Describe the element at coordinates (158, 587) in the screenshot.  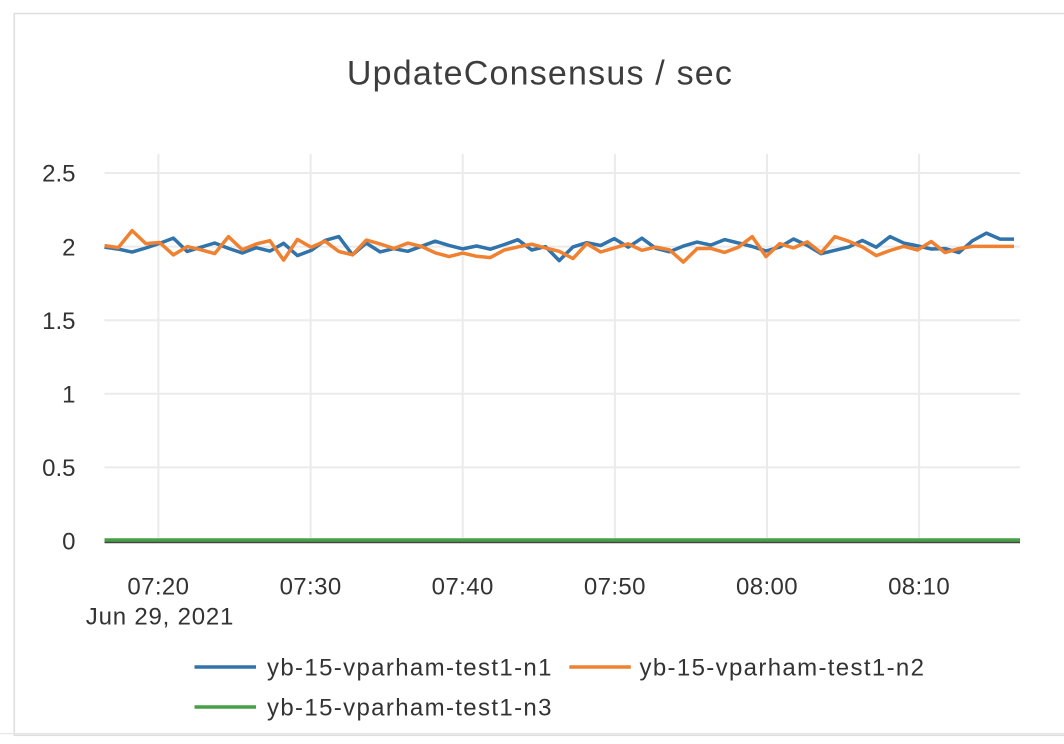
I see `svg-text: 07:20` at that location.